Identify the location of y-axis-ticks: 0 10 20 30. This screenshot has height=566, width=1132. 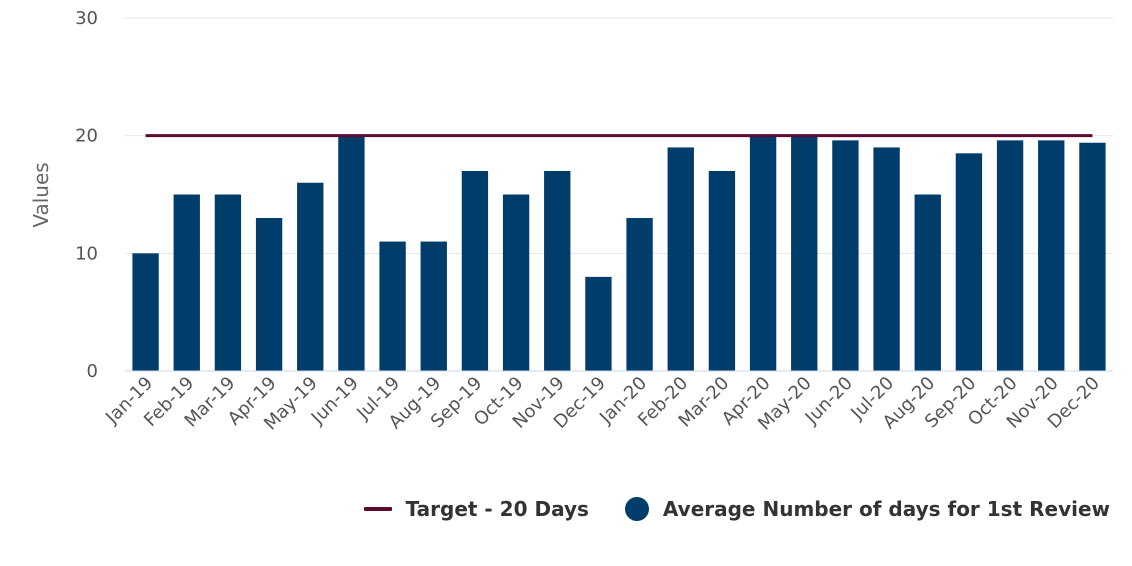
(86, 195).